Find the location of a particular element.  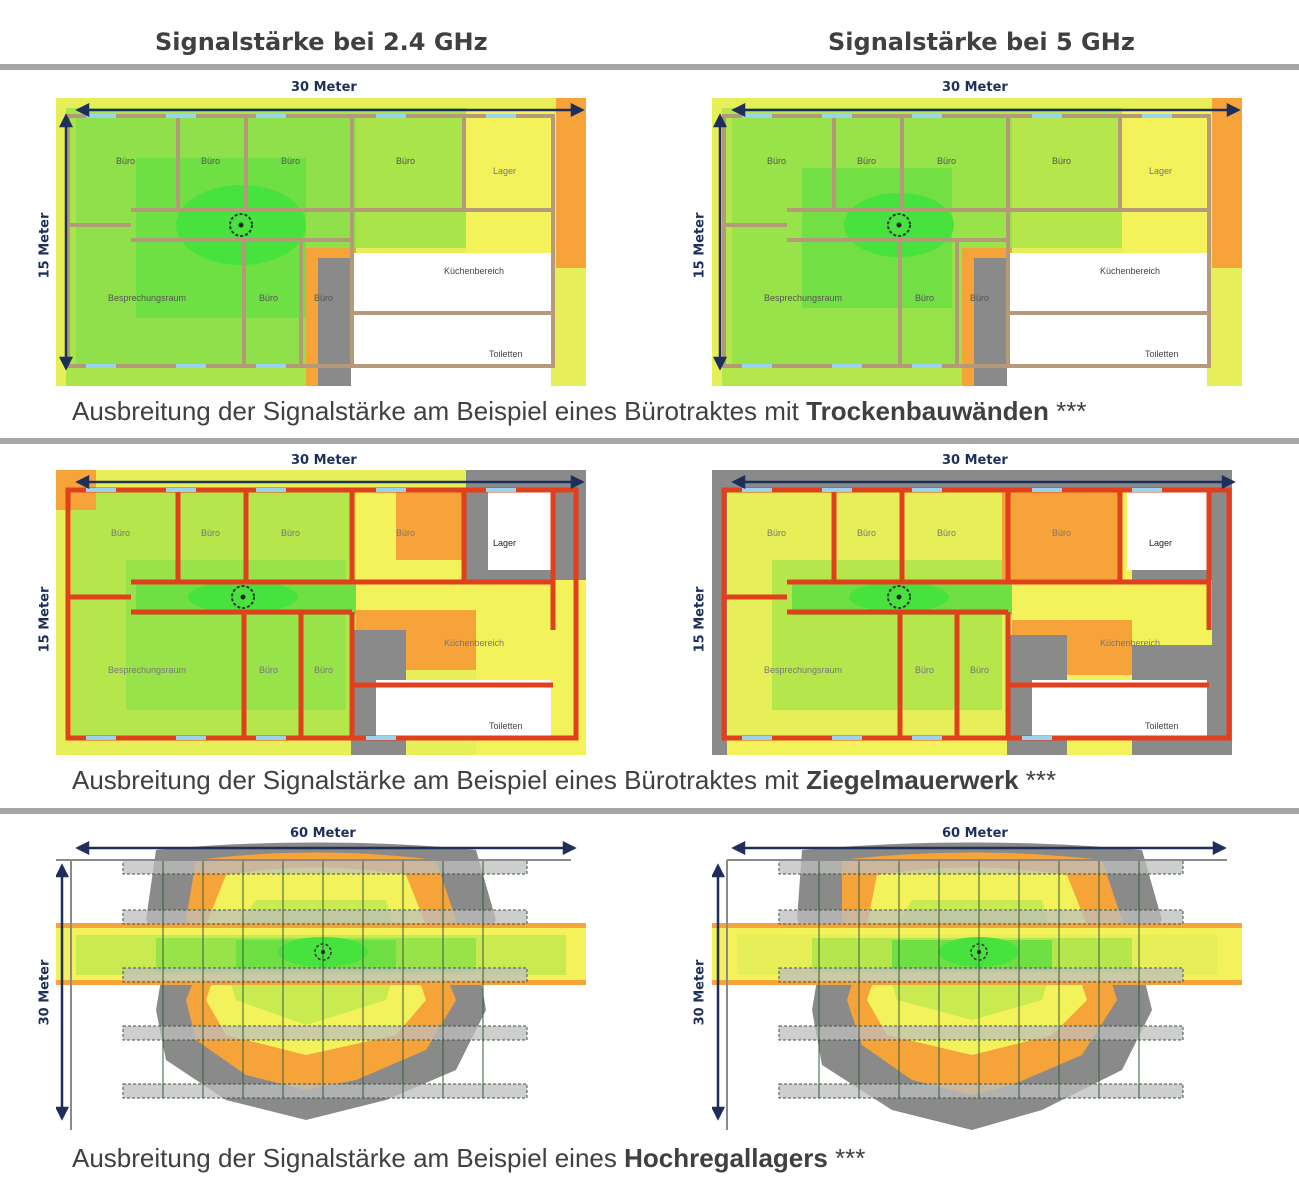

dimension-lines-r1-right is located at coordinates (977, 225).